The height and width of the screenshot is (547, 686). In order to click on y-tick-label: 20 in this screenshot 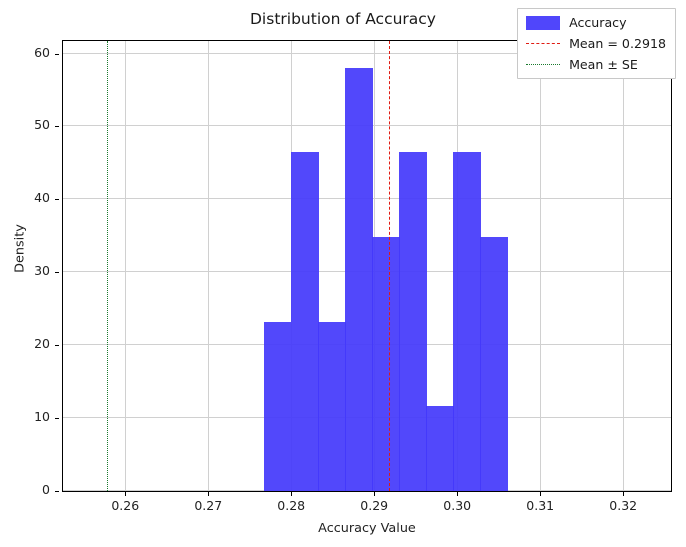, I will do `click(42, 344)`.